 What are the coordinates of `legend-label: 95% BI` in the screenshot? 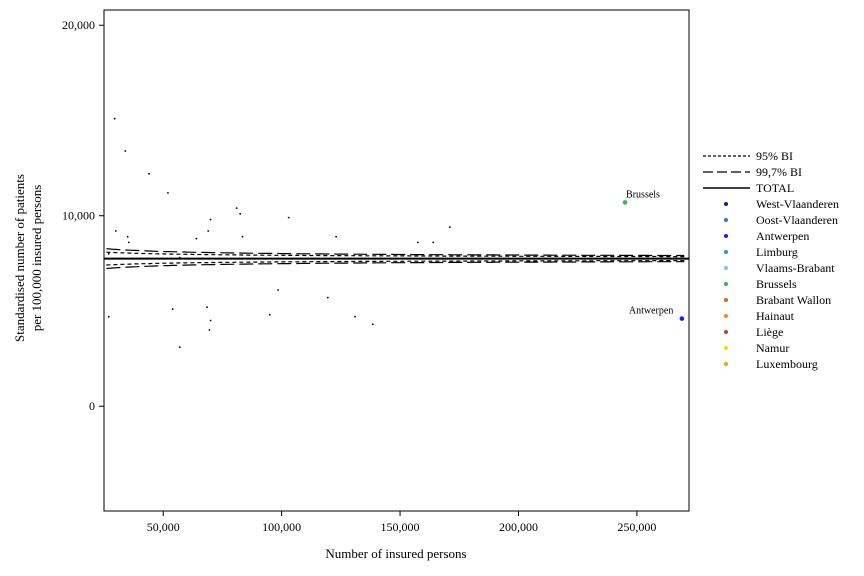 It's located at (774, 156).